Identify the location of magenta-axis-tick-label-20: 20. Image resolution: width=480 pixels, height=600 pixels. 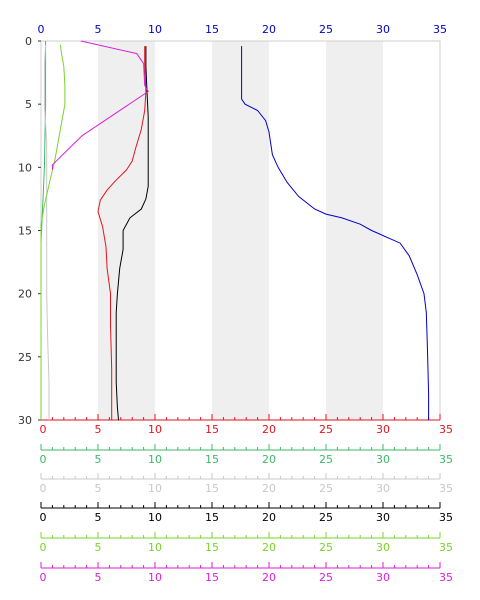
(269, 577).